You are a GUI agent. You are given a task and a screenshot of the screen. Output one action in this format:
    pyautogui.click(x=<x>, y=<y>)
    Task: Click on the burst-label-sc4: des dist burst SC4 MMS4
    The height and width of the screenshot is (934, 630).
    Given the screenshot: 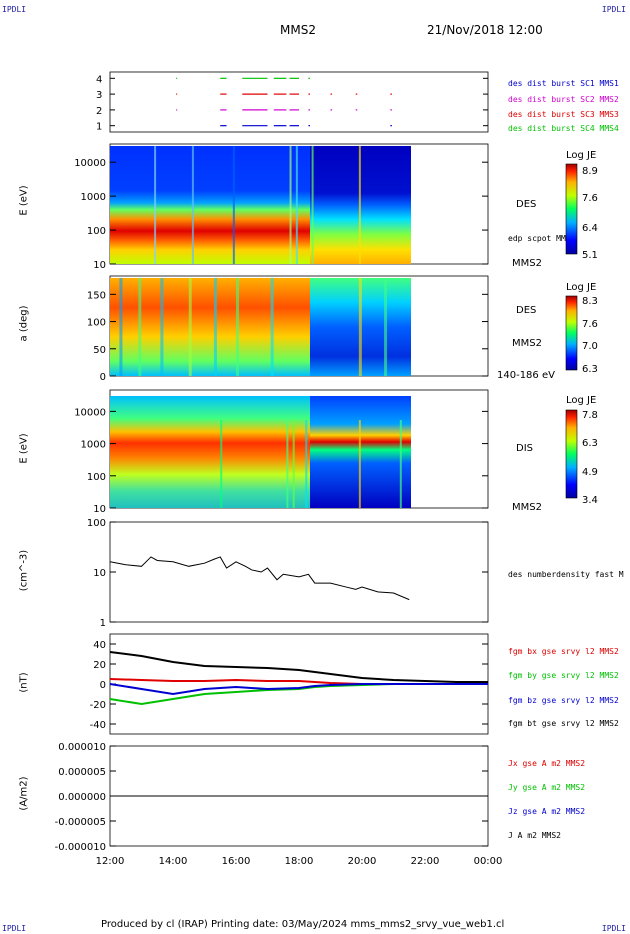 What is the action you would take?
    pyautogui.click(x=563, y=128)
    